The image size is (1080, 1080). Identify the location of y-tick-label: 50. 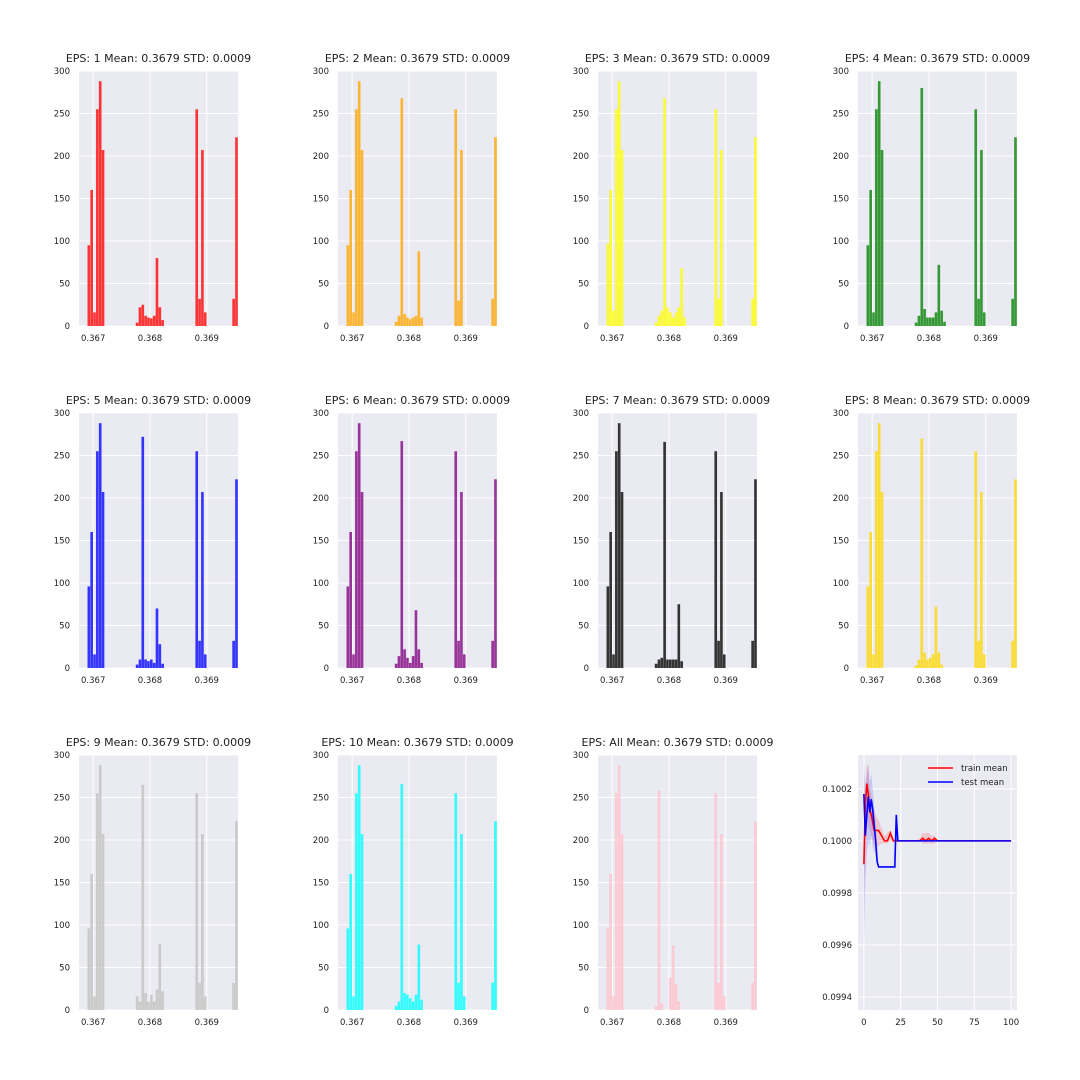
(64, 285).